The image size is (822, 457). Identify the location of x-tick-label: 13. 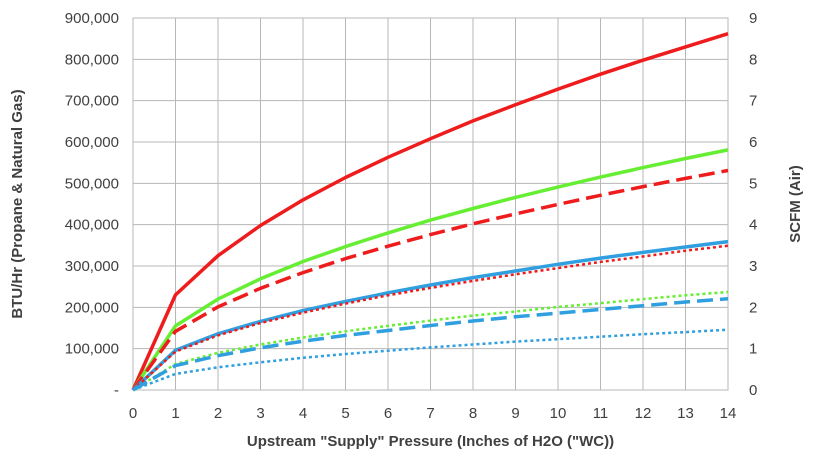
(685, 413).